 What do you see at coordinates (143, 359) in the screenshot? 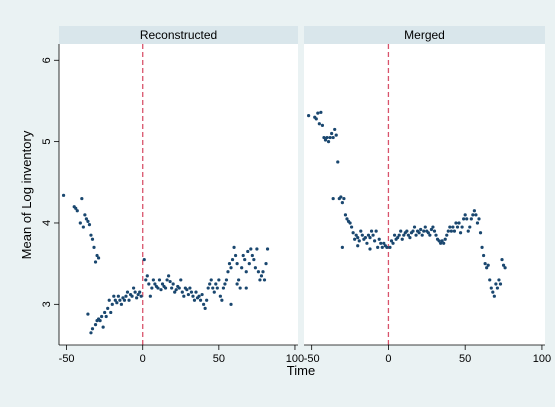
I see `x-tick-label: 0` at bounding box center [143, 359].